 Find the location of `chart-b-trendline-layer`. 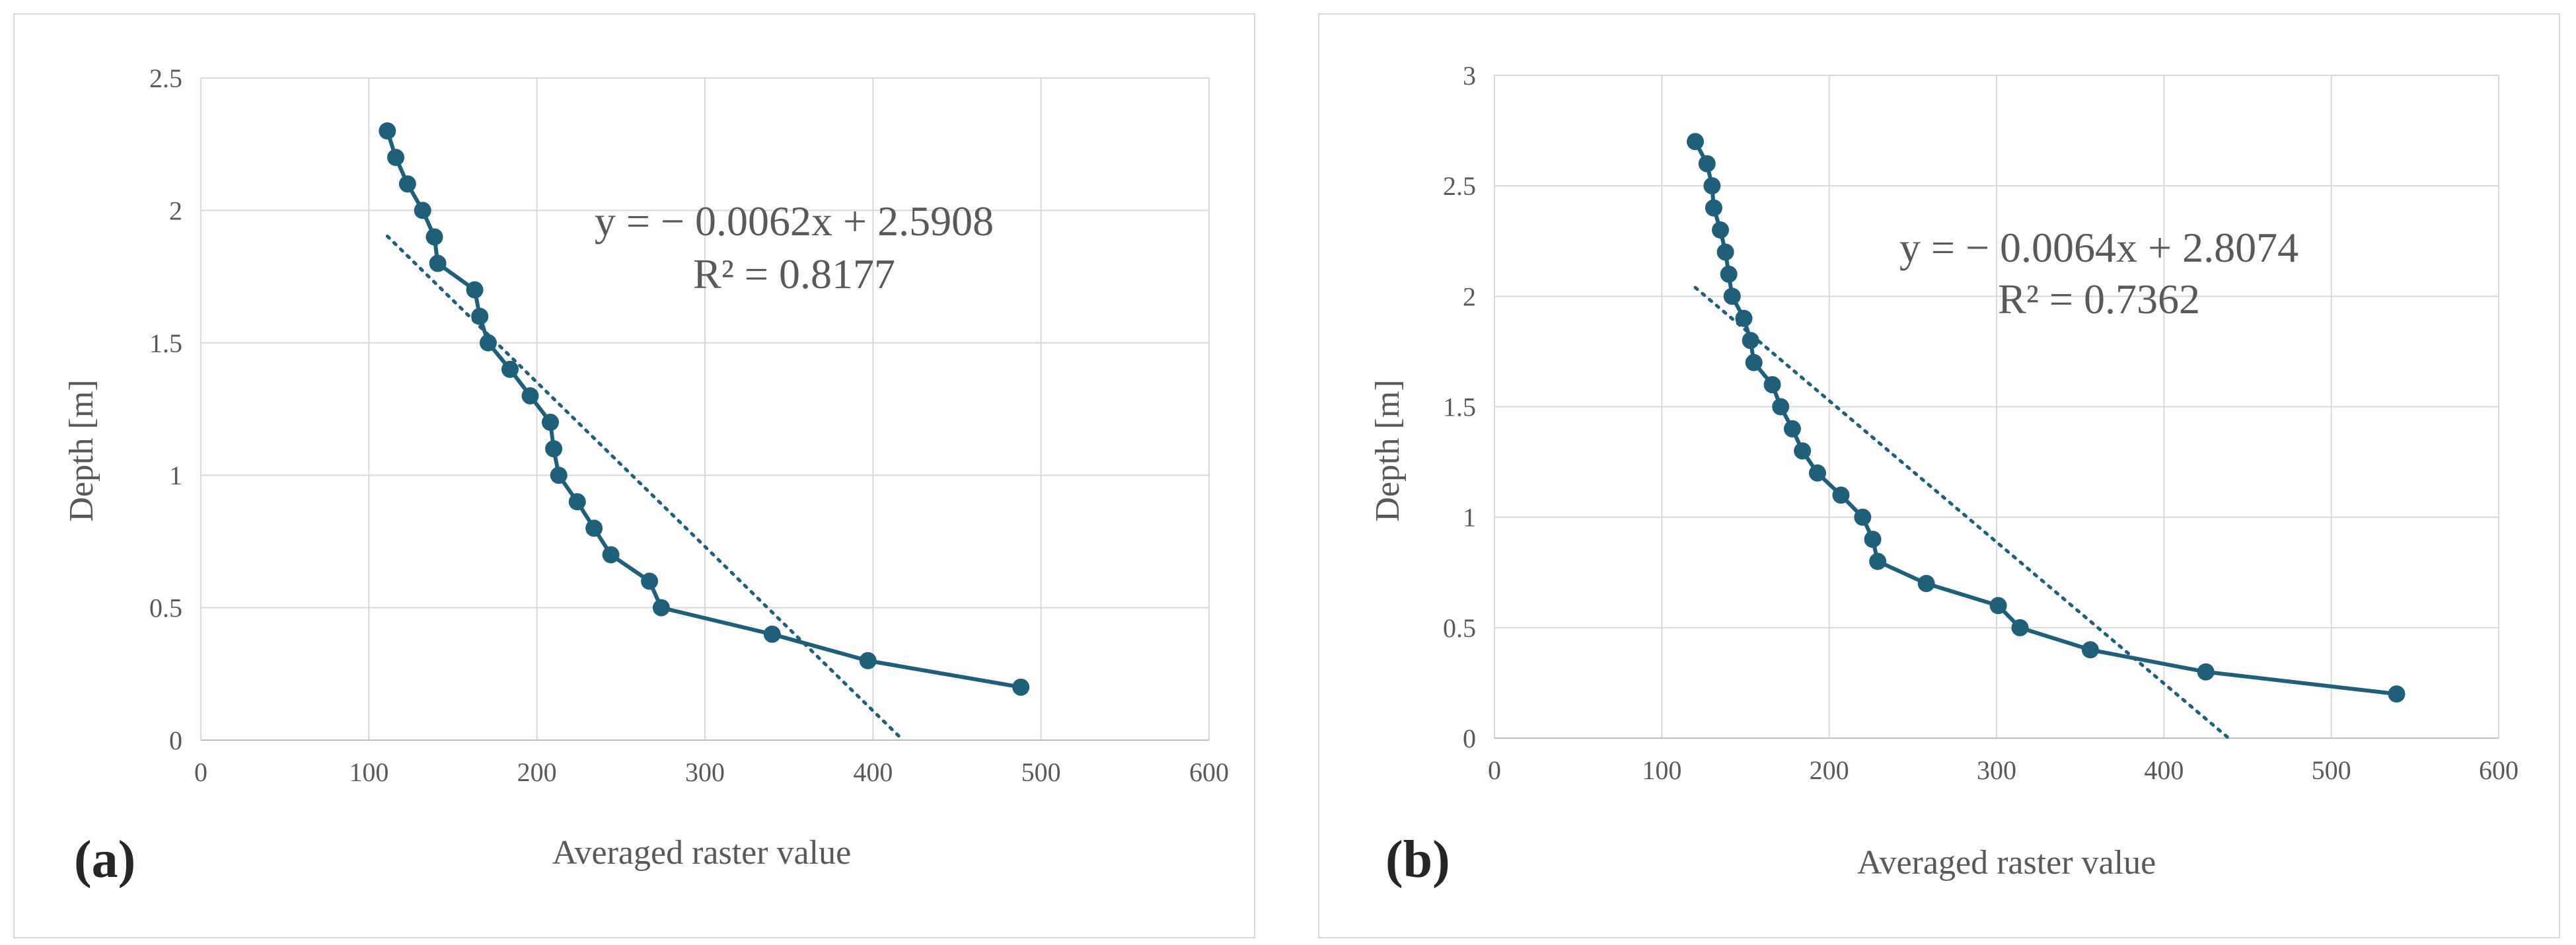

chart-b-trendline-layer is located at coordinates (1961, 512).